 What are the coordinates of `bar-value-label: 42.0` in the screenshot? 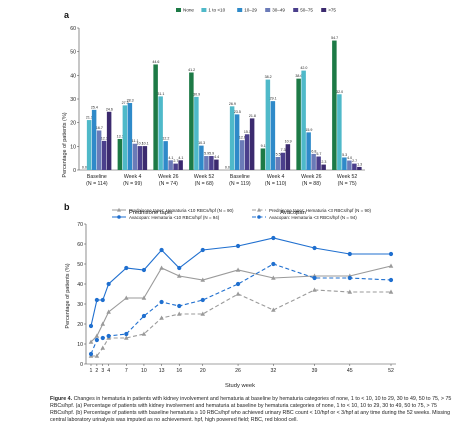 It's located at (303, 68).